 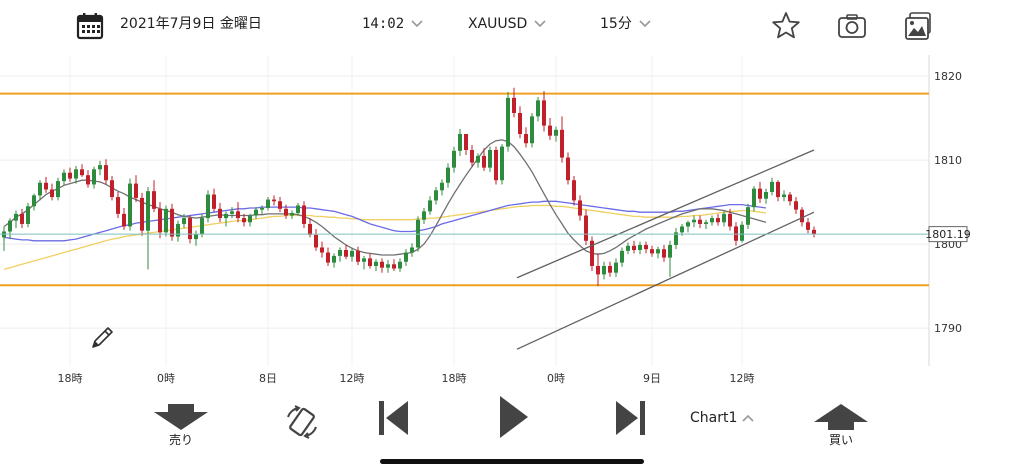 I want to click on trendline, so click(x=665, y=214).